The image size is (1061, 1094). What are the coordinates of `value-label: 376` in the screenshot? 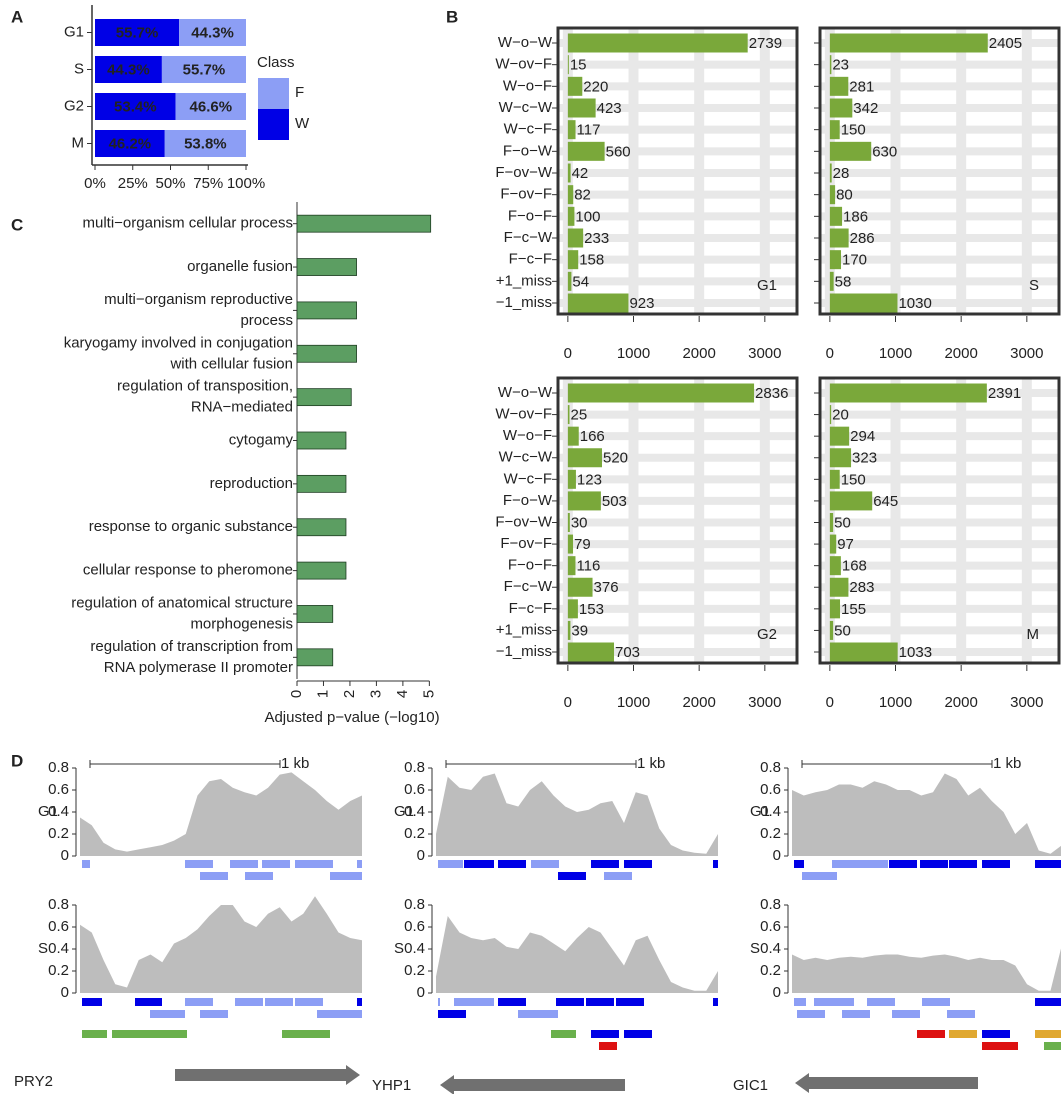 It's located at (606, 587).